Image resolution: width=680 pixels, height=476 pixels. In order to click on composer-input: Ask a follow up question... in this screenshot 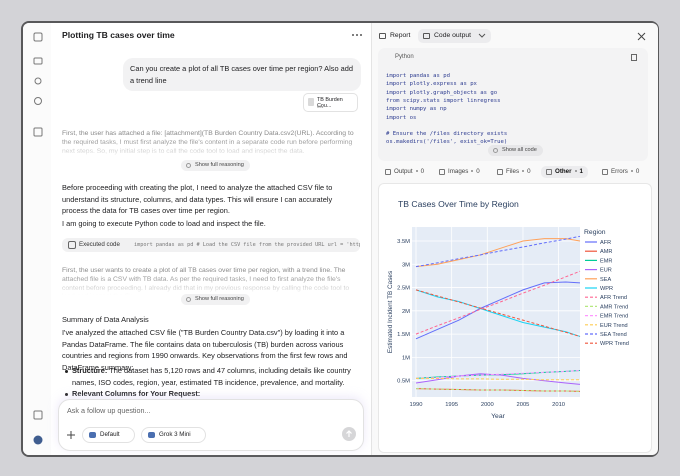, I will do `click(109, 410)`.